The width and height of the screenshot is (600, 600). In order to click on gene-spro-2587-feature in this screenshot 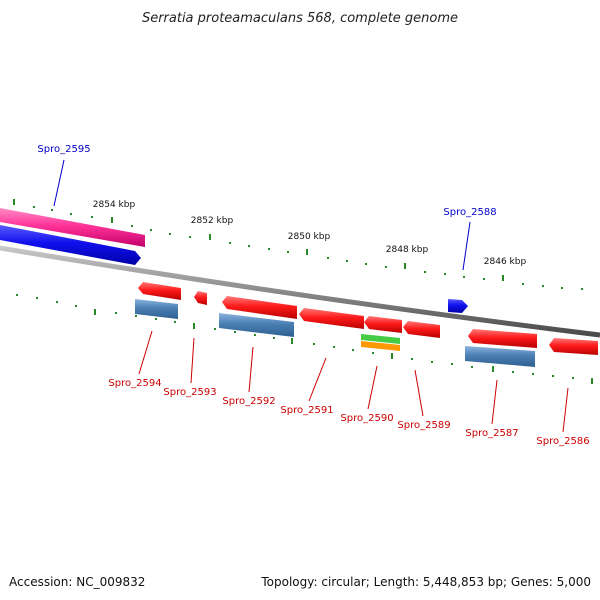, I will do `click(502, 338)`.